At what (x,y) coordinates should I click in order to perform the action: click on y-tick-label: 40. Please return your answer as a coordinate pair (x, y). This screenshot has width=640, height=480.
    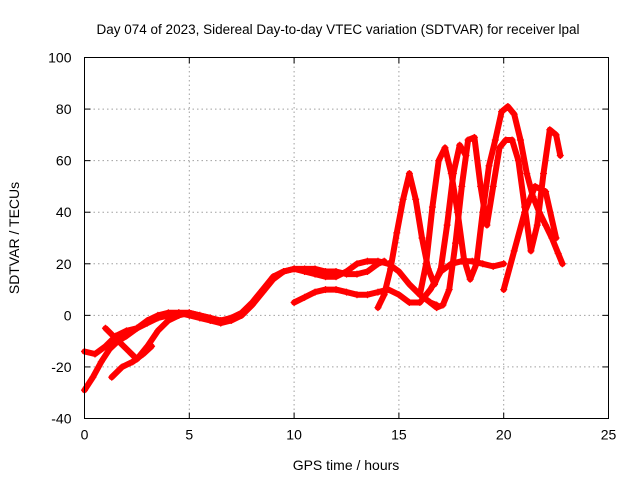
    Looking at the image, I should click on (64, 212).